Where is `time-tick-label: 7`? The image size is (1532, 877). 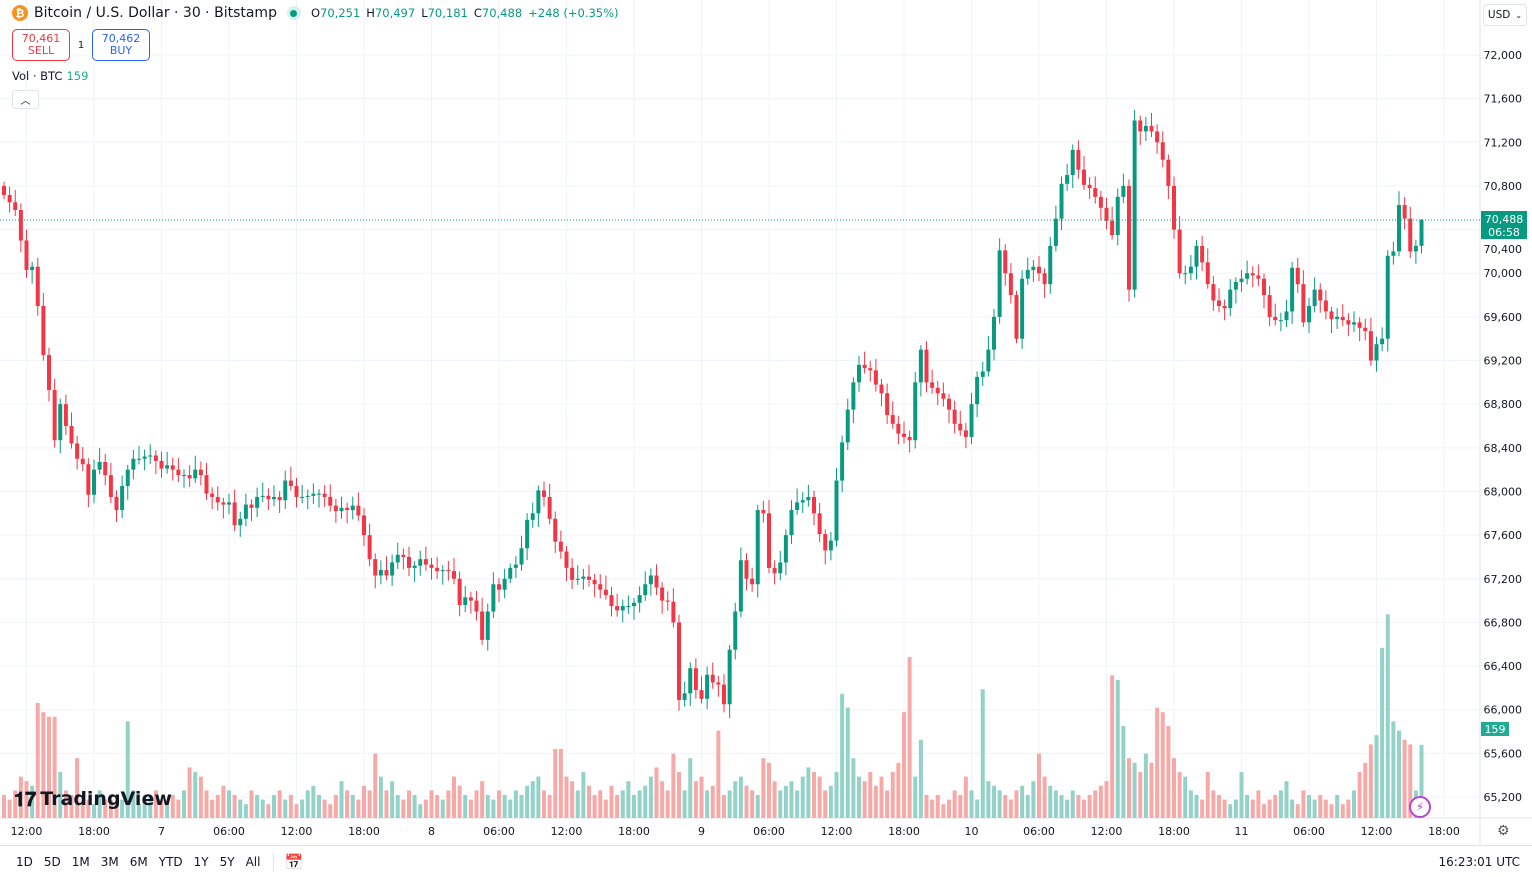 time-tick-label: 7 is located at coordinates (161, 831).